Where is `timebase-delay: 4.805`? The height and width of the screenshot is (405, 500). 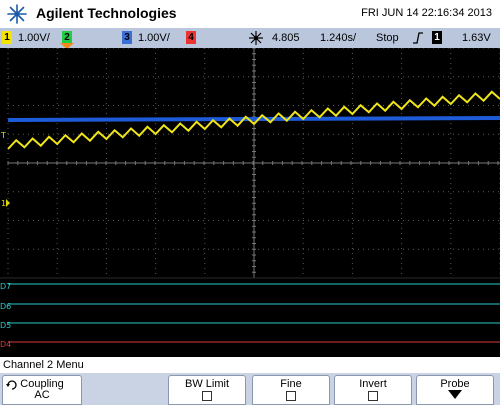 timebase-delay: 4.805 is located at coordinates (286, 38).